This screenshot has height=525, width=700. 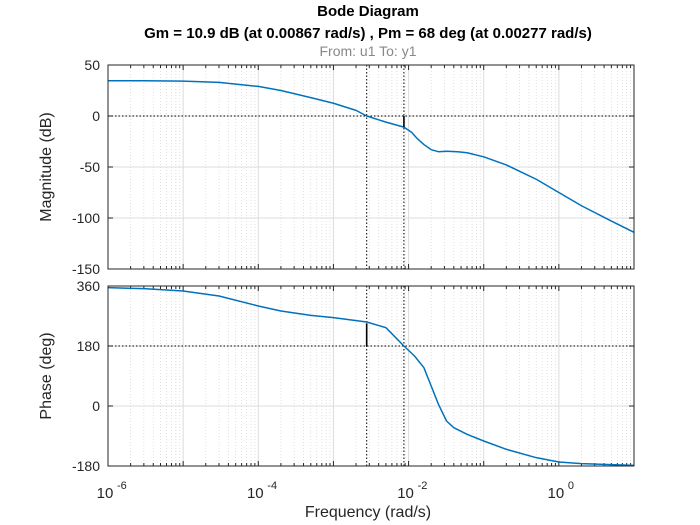 What do you see at coordinates (89, 286) in the screenshot?
I see `phase-y-tick-label: 360` at bounding box center [89, 286].